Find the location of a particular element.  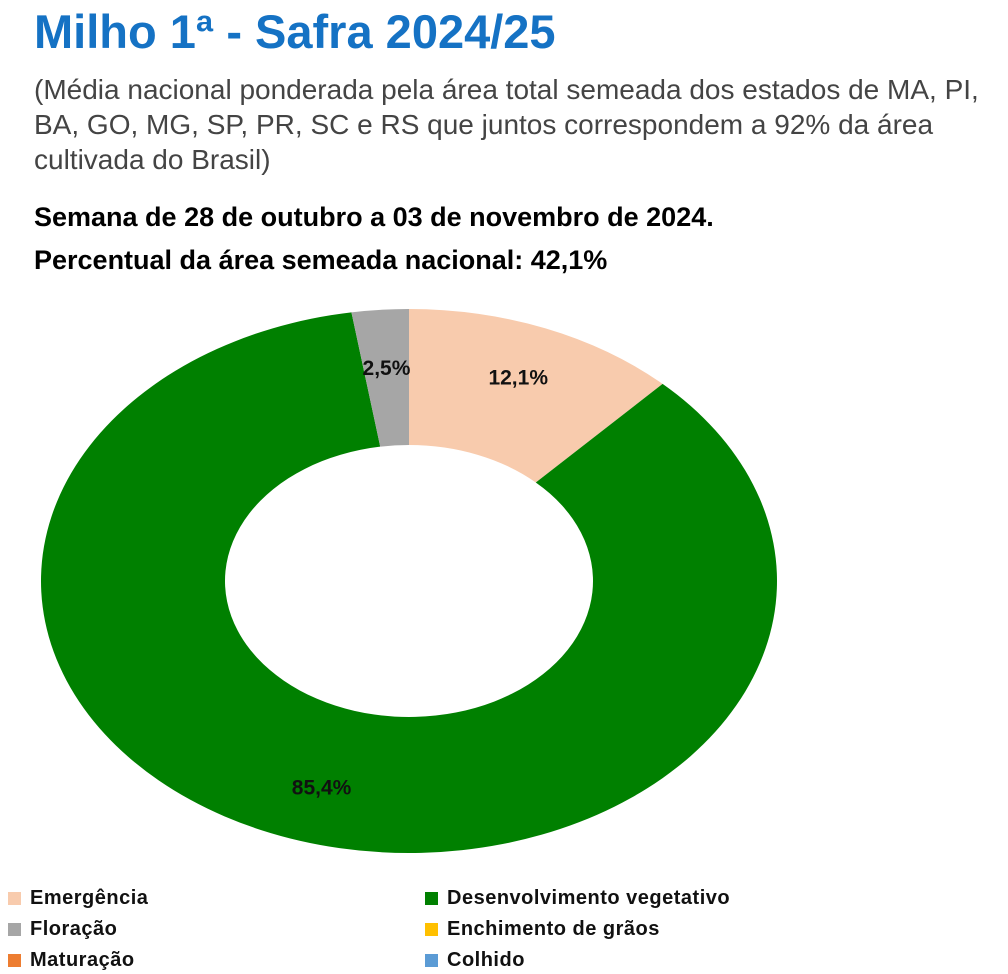

legend-item-maturacao: Maturação is located at coordinates (71, 960).